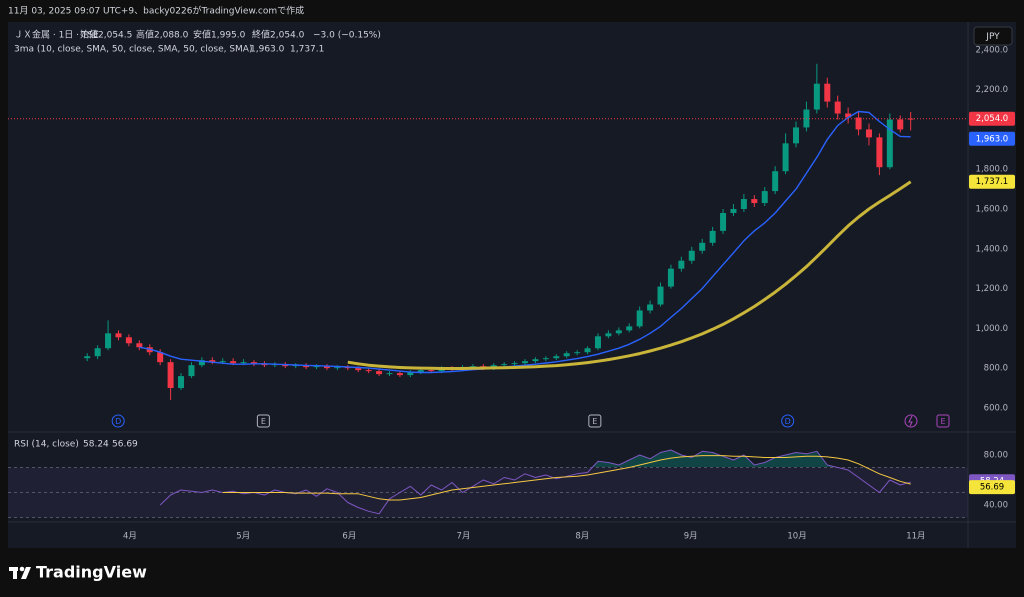 This screenshot has height=597, width=1024. Describe the element at coordinates (46, 445) in the screenshot. I see `rsi-title: RSI (14, close)` at that location.